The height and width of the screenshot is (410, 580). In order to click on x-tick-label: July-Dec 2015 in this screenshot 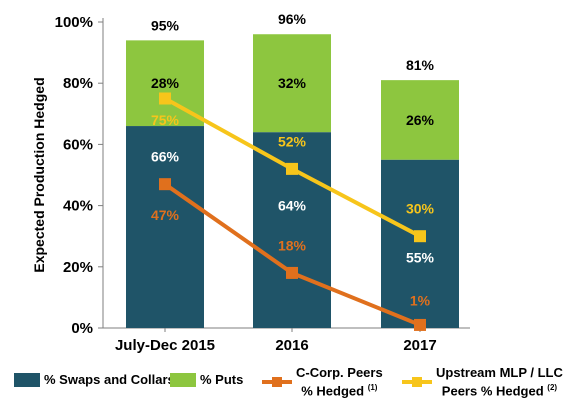, I will do `click(165, 345)`.